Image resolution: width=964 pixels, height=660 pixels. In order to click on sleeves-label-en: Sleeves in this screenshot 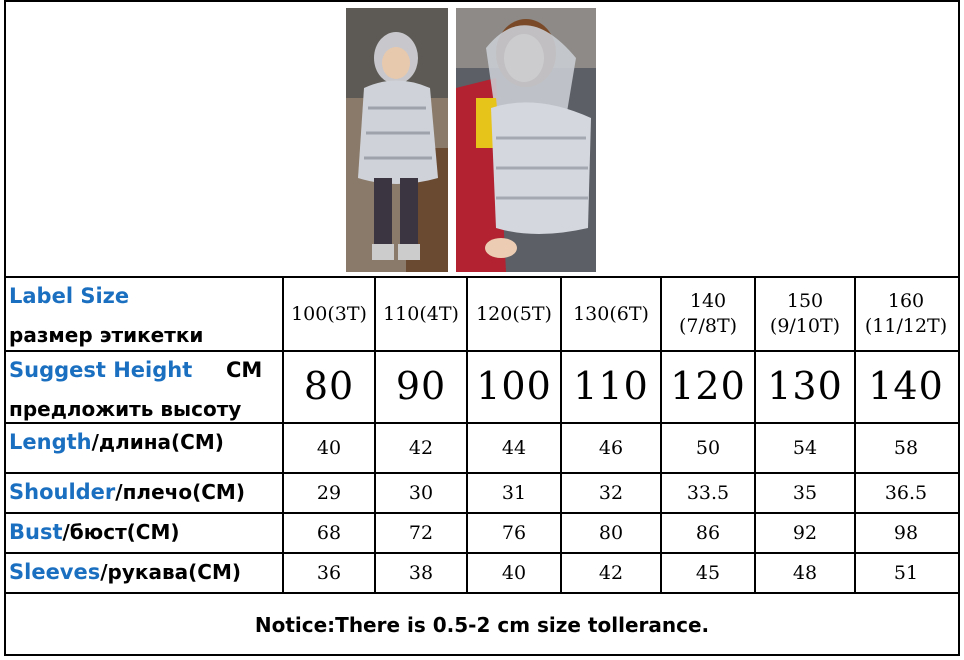, I will do `click(55, 572)`.